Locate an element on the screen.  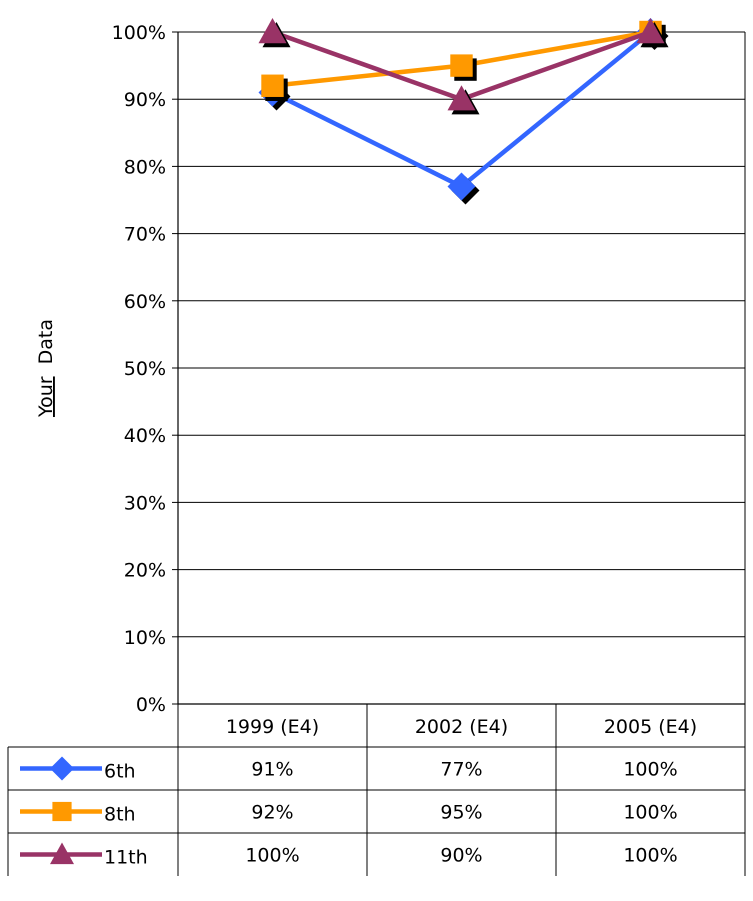
y-tick-label: 50% is located at coordinates (145, 369).